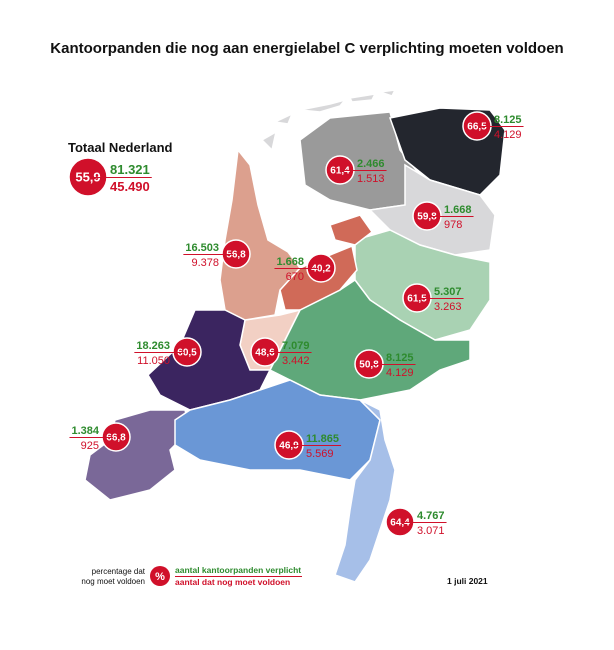 The image size is (614, 650). I want to click on total-count: 18.263, so click(153, 346).